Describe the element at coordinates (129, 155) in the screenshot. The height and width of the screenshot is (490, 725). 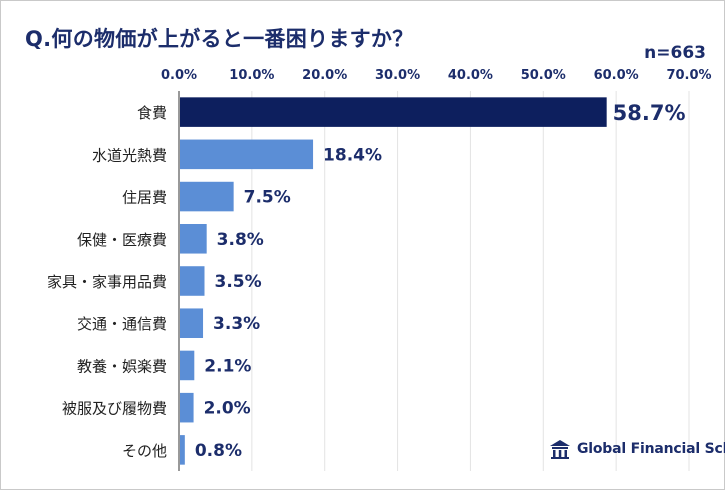
I see `category-label: 水道光熱費` at that location.